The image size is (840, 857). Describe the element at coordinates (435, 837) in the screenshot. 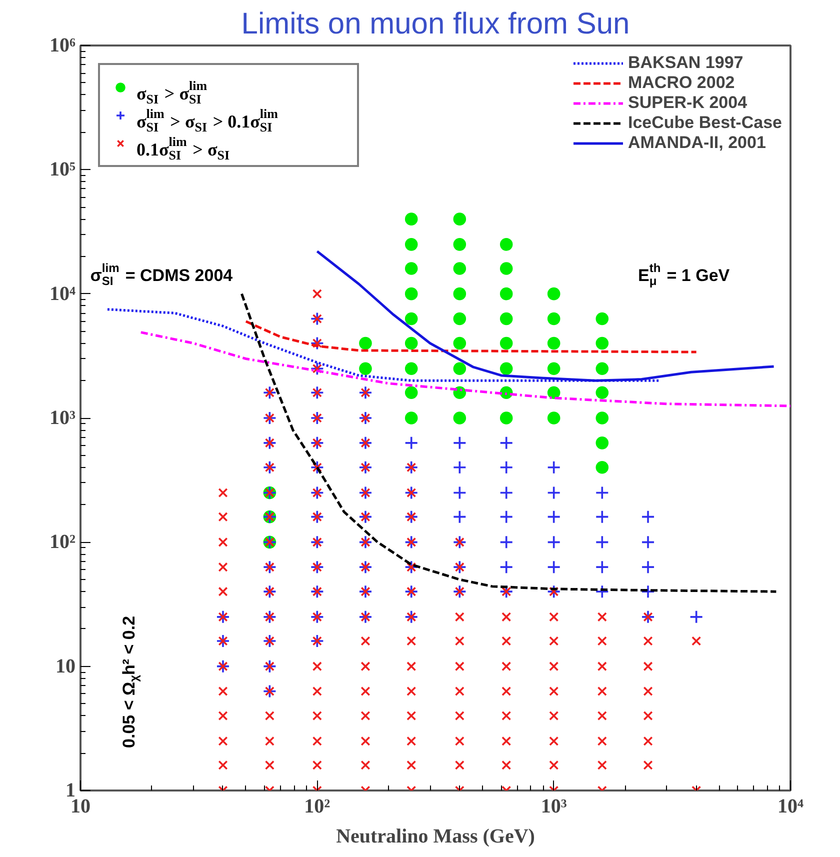

I see `x-axis-title: Neutralino Mass (GeV)` at that location.